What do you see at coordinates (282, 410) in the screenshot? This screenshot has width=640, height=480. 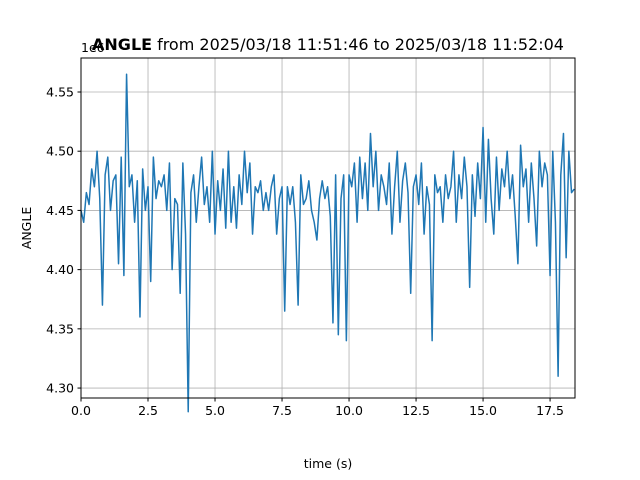 I see `x-tick-label: 7.5` at bounding box center [282, 410].